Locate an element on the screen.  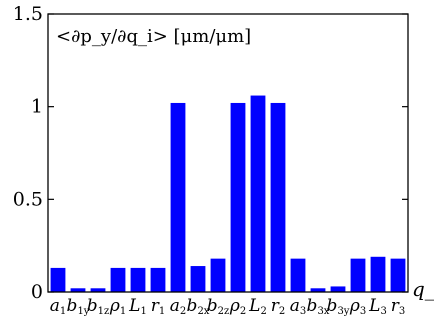
x-tick-label-18: r3 is located at coordinates (398, 306).